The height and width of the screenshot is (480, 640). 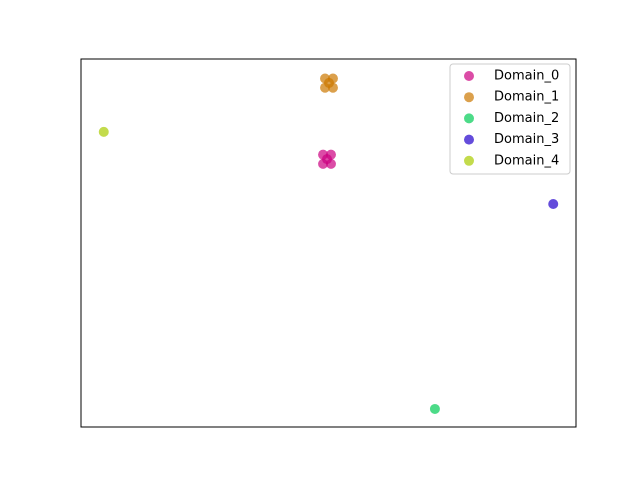 What do you see at coordinates (526, 97) in the screenshot?
I see `legend-label: Domain_1` at bounding box center [526, 97].